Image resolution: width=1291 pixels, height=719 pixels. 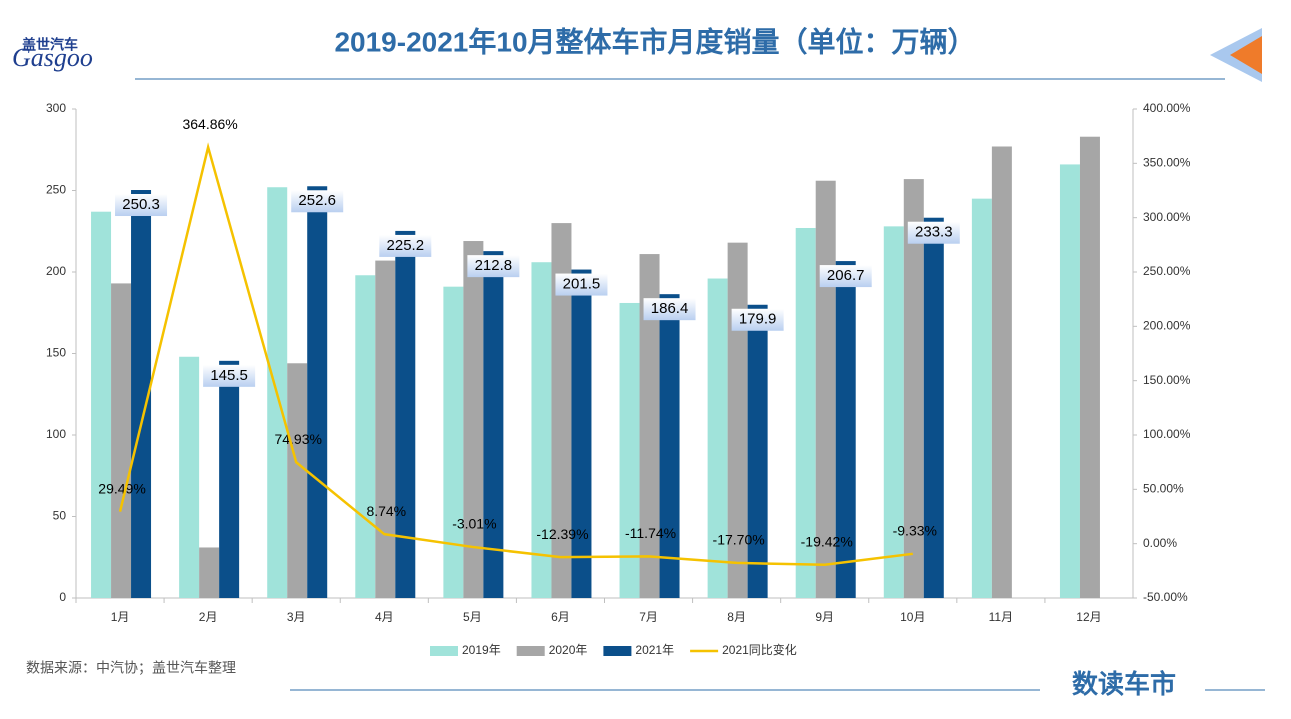 I want to click on data-label: 201.5, so click(x=582, y=284).